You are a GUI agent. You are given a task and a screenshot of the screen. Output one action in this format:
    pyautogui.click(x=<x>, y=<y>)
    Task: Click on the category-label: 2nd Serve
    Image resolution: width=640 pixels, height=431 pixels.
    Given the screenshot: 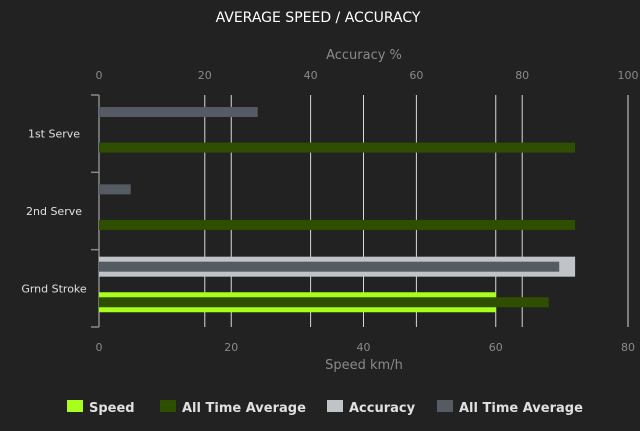 What is the action you would take?
    pyautogui.click(x=54, y=211)
    